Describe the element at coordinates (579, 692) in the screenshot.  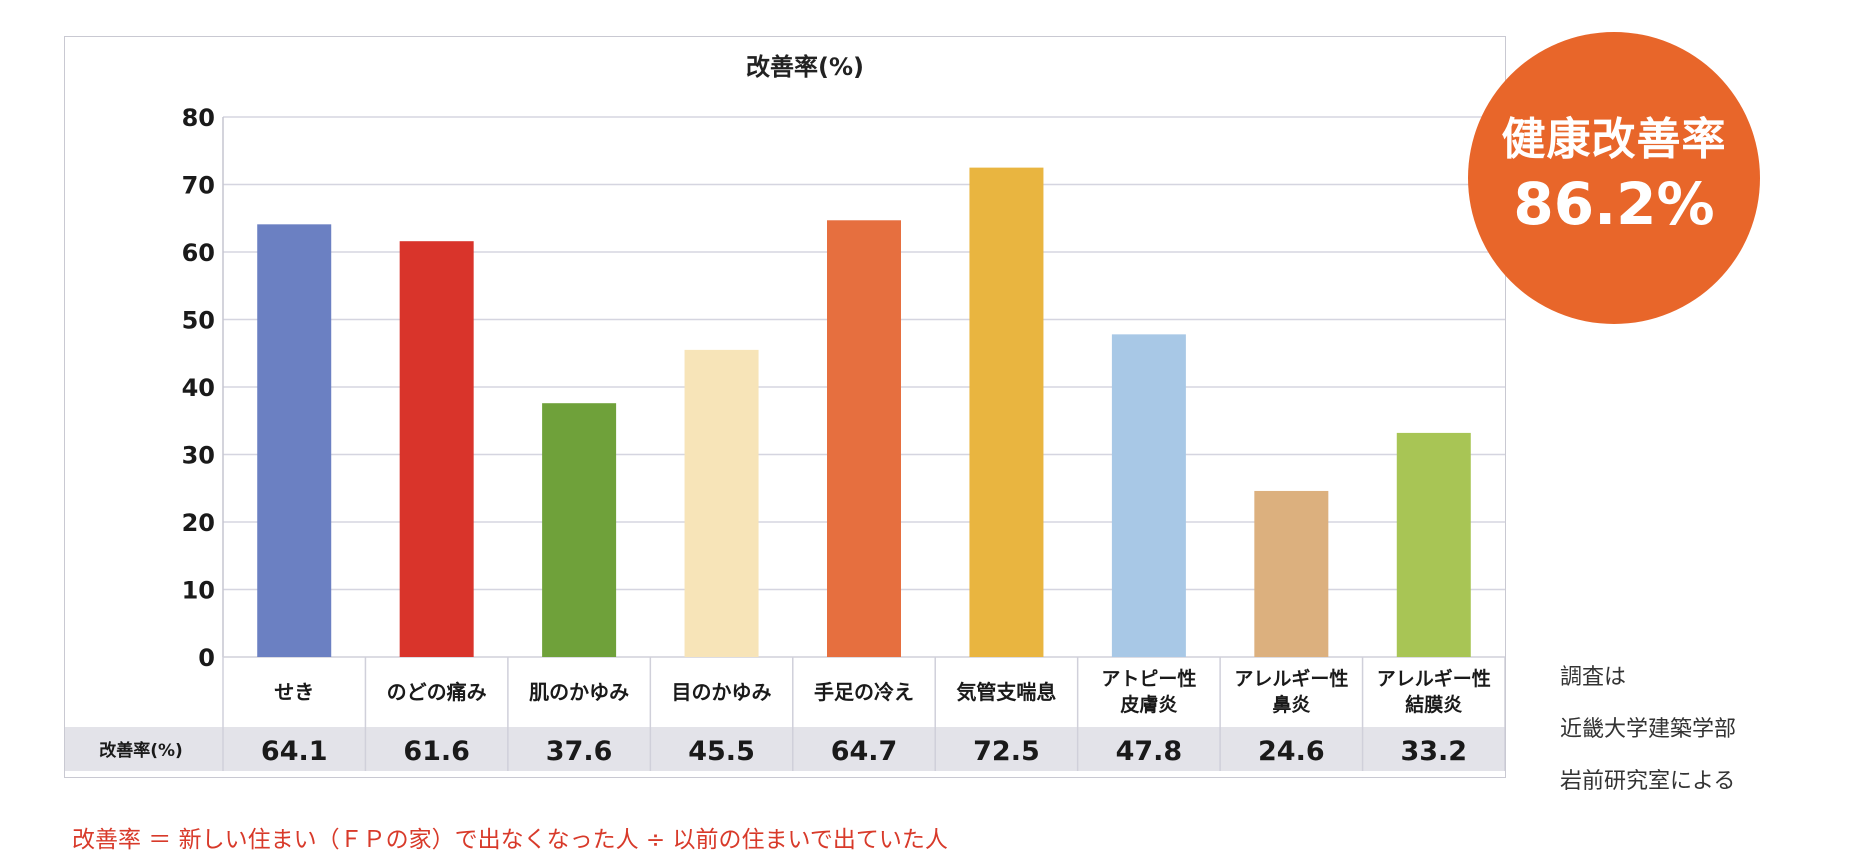
I see `category-label: 肌のかゆみ` at that location.